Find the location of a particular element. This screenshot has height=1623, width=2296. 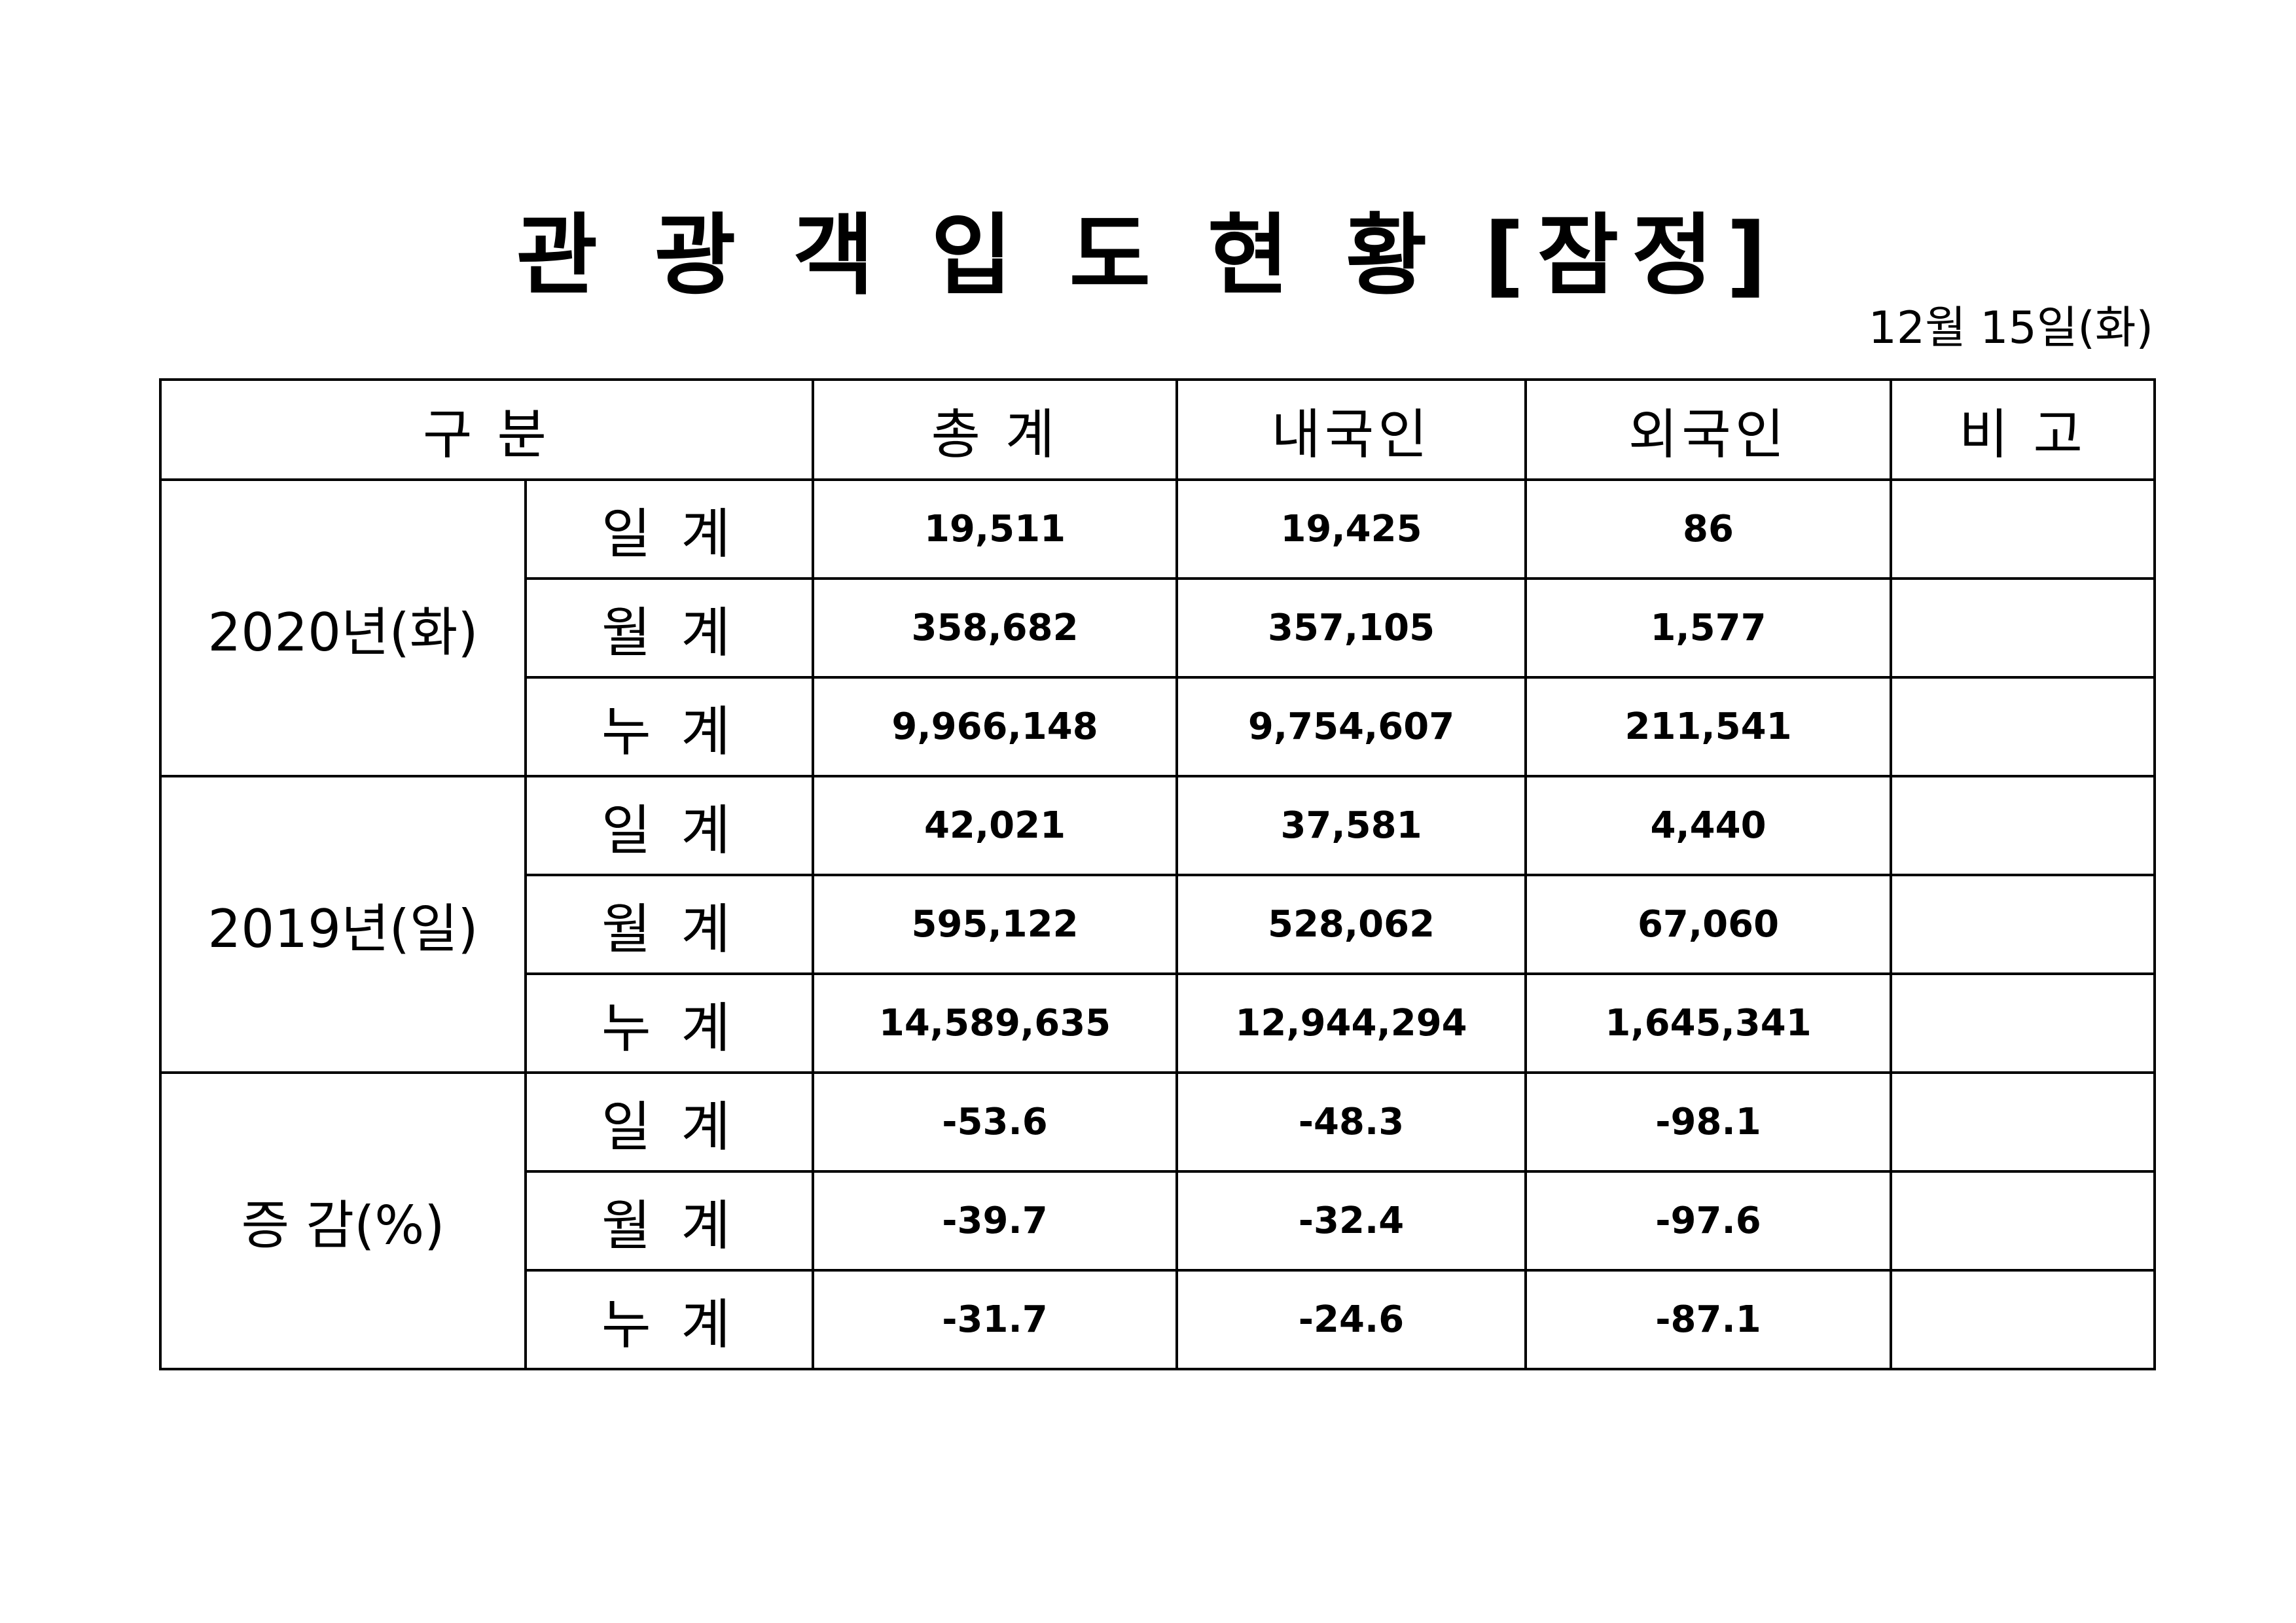

header-cell: 외국인 is located at coordinates (1708, 429).